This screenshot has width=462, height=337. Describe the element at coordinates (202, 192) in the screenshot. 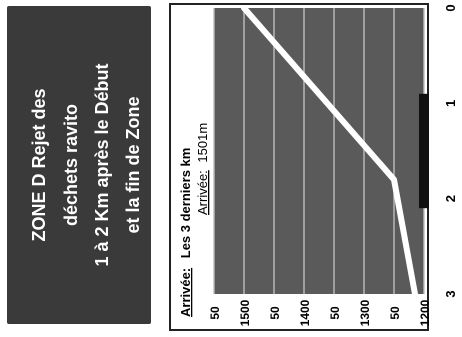

I see `subtitle-prefix: Arrivée:` at that location.